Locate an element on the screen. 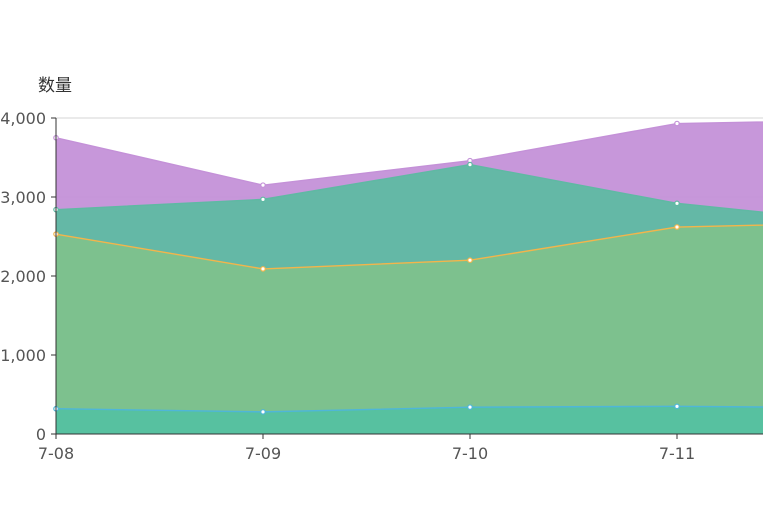 The height and width of the screenshot is (508, 763). y-tick-label: 3,000 is located at coordinates (23, 197).